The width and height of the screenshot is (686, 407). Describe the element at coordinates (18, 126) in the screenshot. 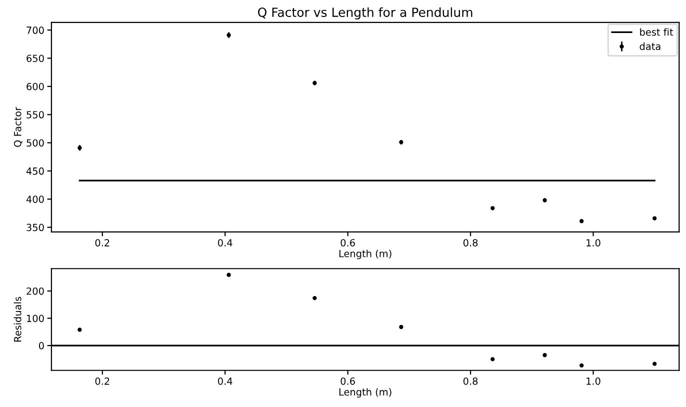

I see `y-axis-title: Q Factor` at that location.